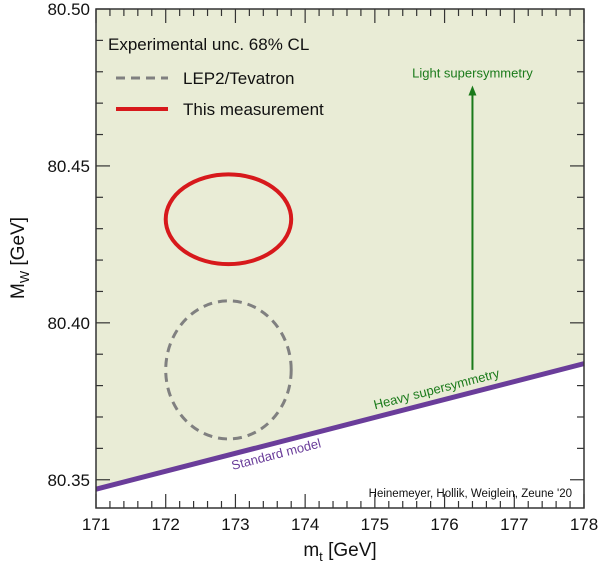 Image resolution: width=600 pixels, height=572 pixels. What do you see at coordinates (68, 166) in the screenshot?
I see `y-tick-label: 80.45` at bounding box center [68, 166].